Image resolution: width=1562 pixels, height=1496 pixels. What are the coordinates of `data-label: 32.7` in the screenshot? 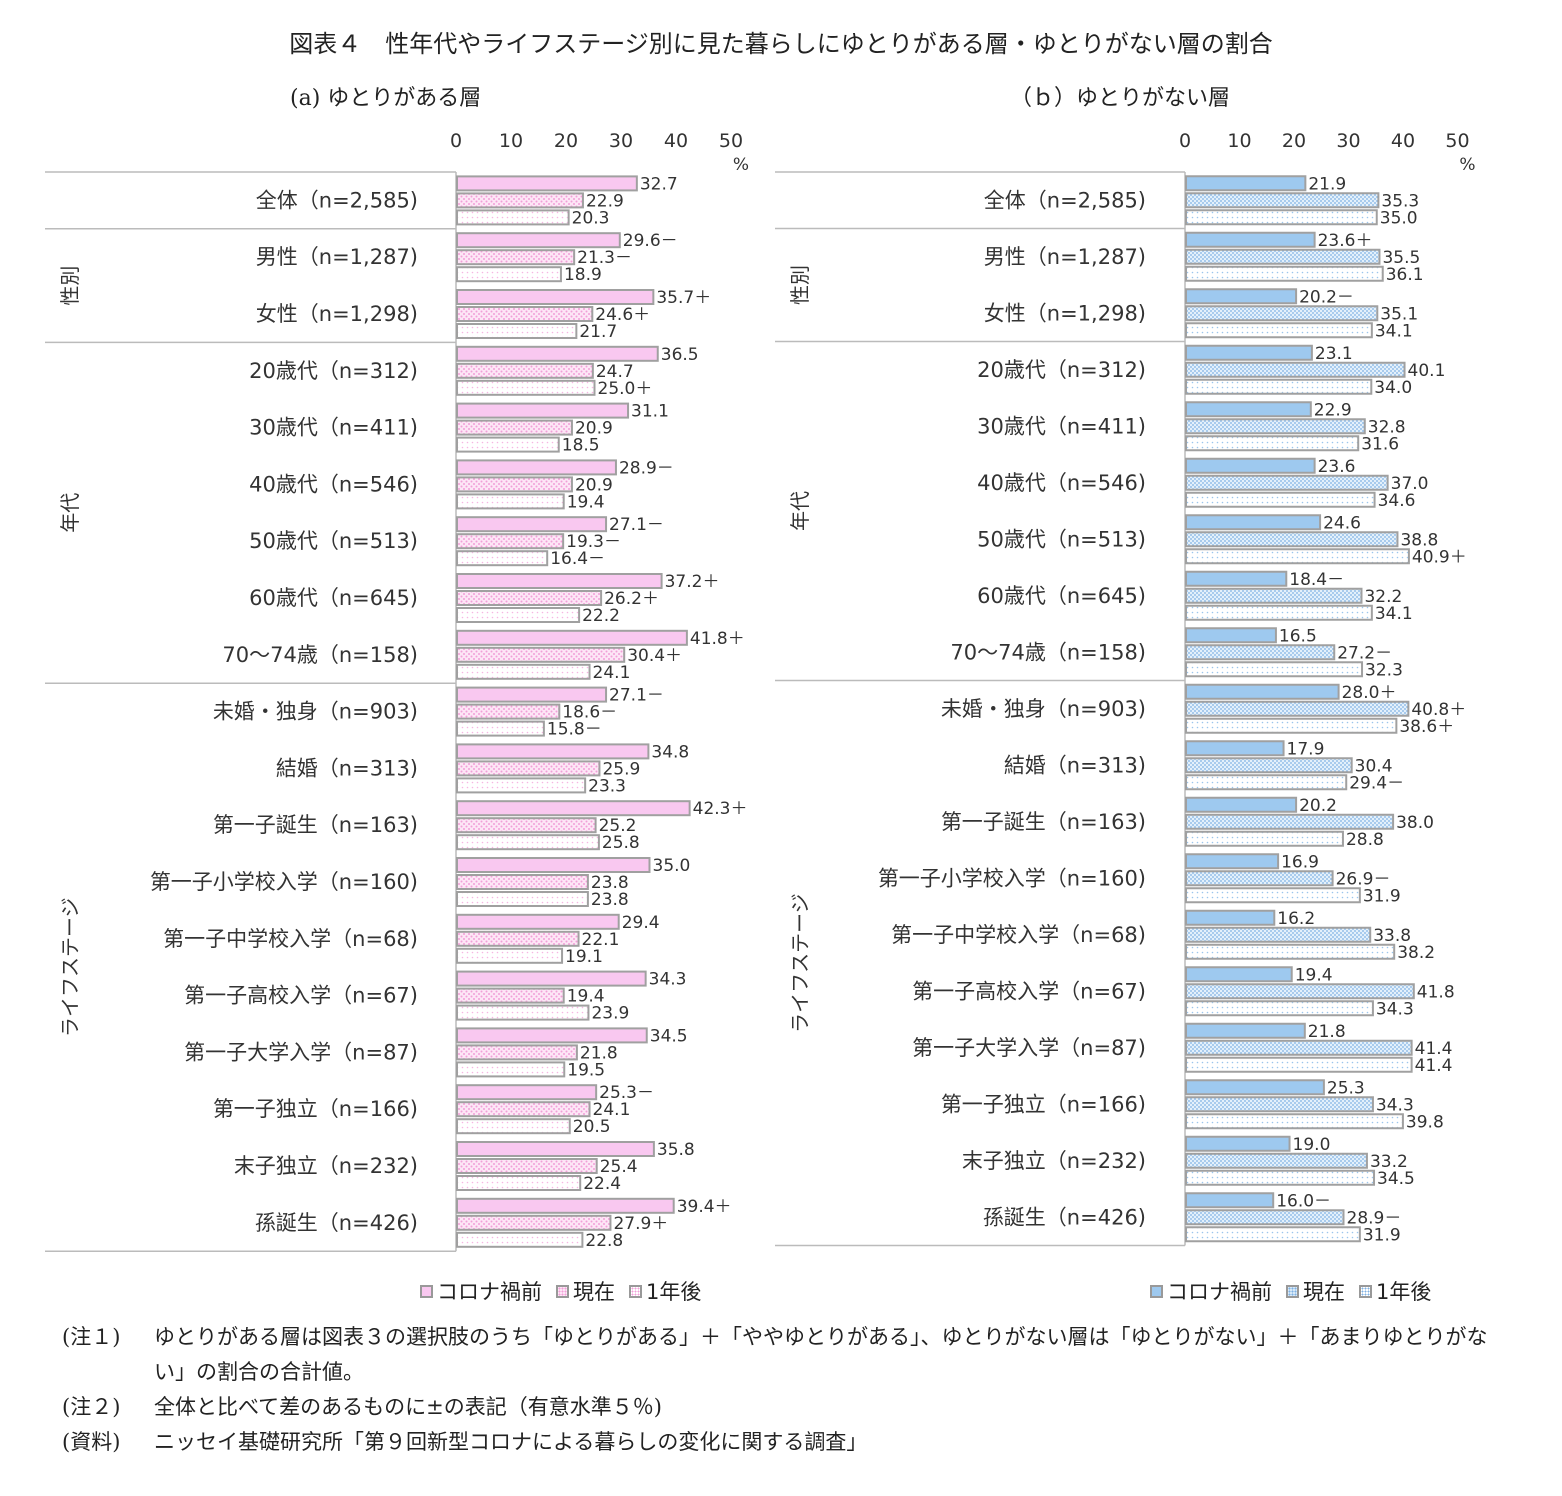 It's located at (659, 184).